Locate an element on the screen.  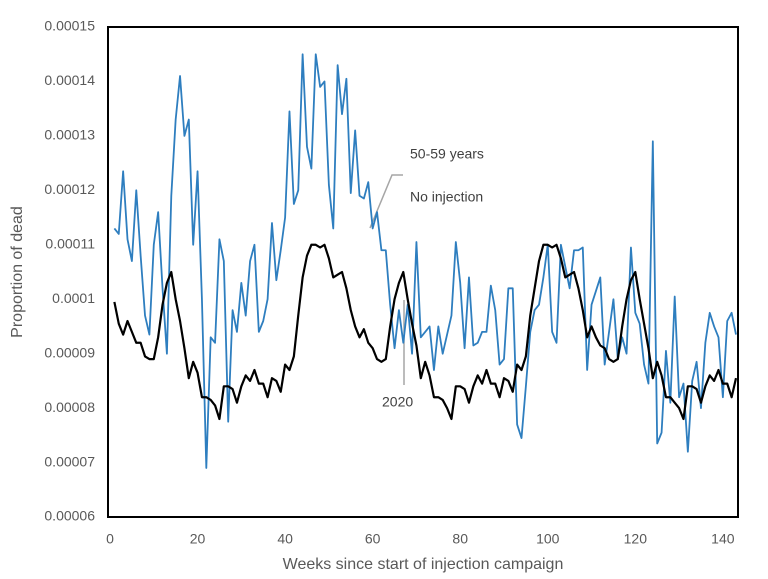
y-tick-label: 0.00011 is located at coordinates (70, 243).